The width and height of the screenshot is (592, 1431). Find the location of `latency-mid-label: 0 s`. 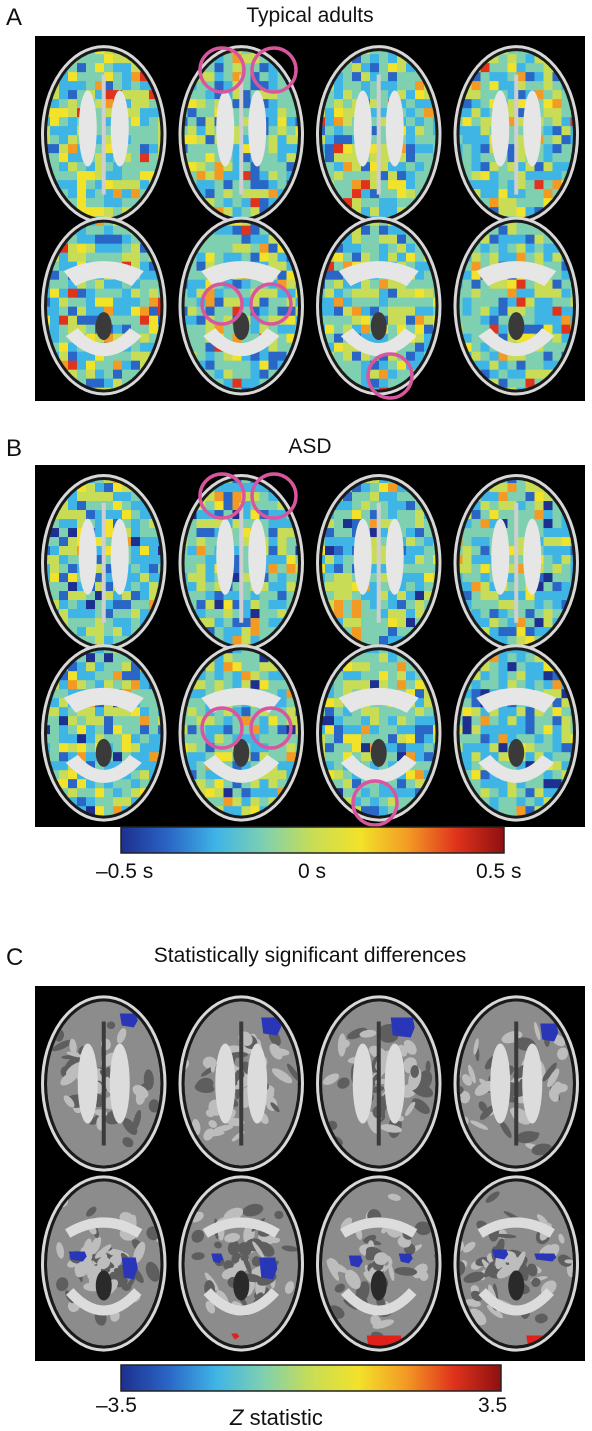

latency-mid-label: 0 s is located at coordinates (312, 872).